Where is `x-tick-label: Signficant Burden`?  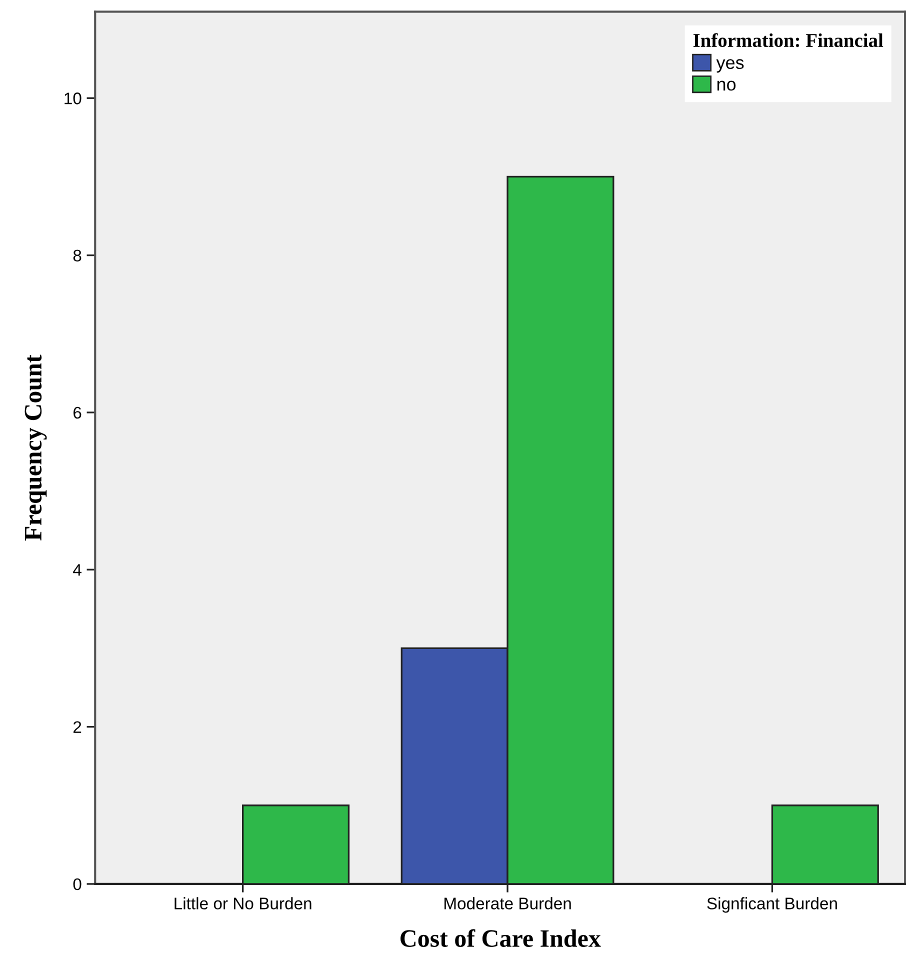 x-tick-label: Signficant Burden is located at coordinates (772, 905).